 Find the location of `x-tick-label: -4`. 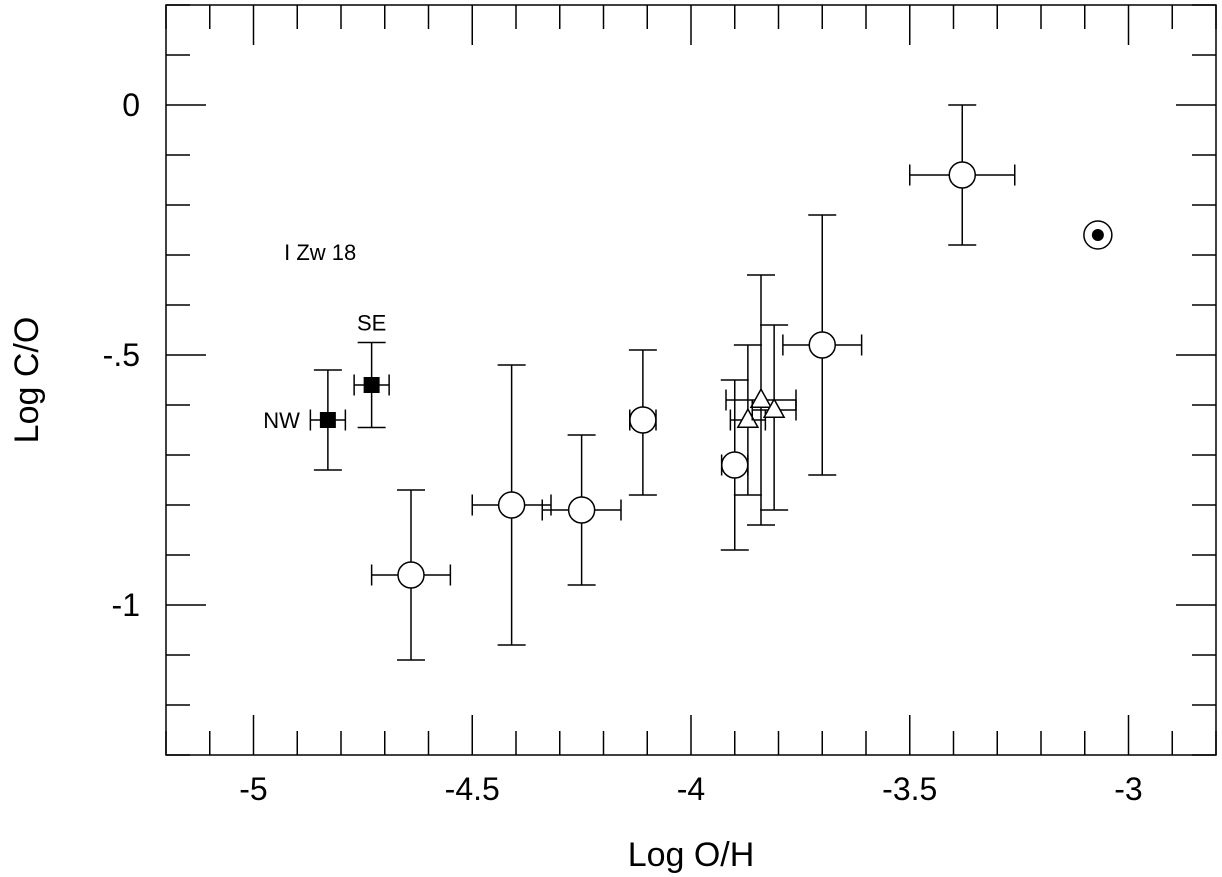

x-tick-label: -4 is located at coordinates (691, 789).